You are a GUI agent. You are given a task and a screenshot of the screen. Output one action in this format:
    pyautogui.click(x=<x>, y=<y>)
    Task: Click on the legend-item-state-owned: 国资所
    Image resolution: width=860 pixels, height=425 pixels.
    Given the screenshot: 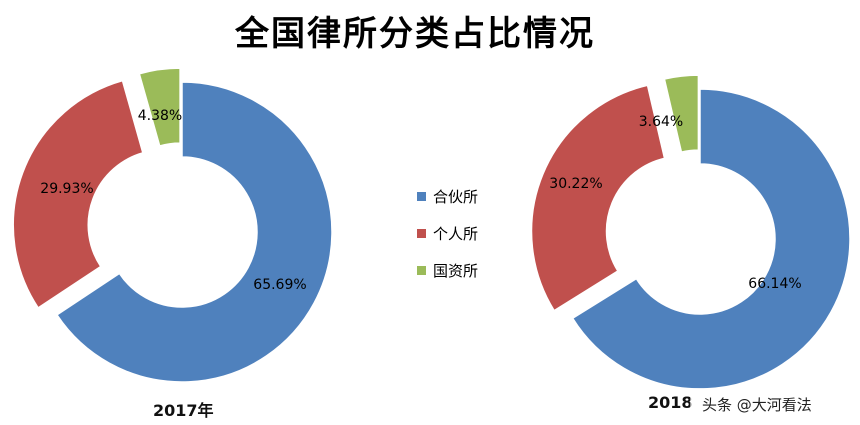 What is the action you would take?
    pyautogui.click(x=447, y=270)
    